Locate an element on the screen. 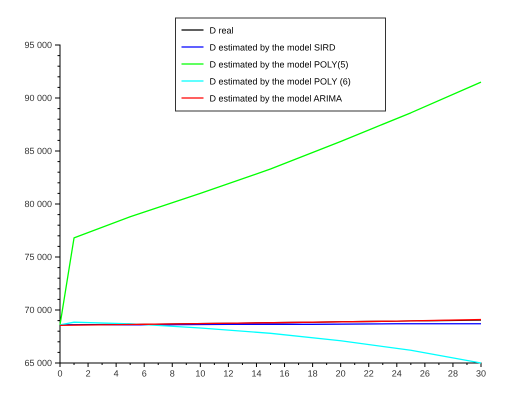 The width and height of the screenshot is (516, 400). x-tick-label: 18 is located at coordinates (313, 373).